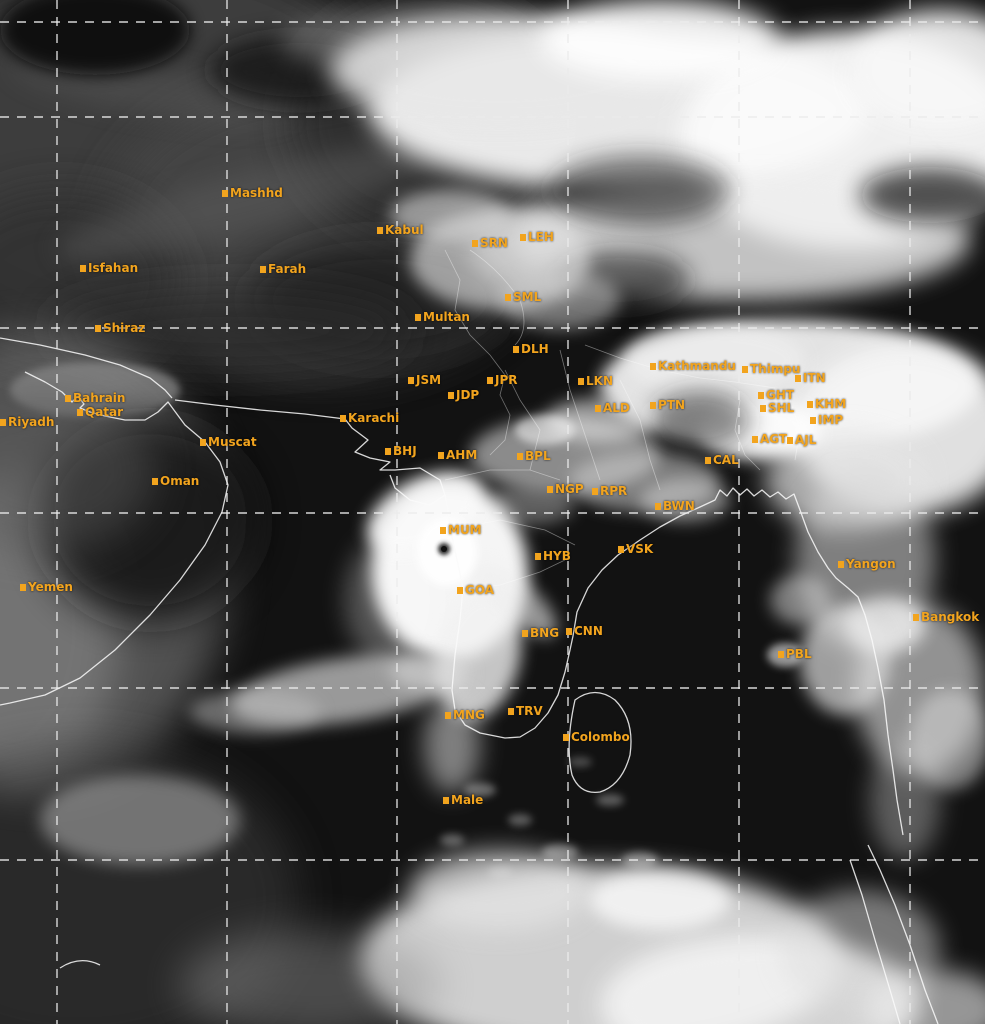 Image resolution: width=985 pixels, height=1024 pixels. I want to click on city-name: GOA, so click(480, 590).